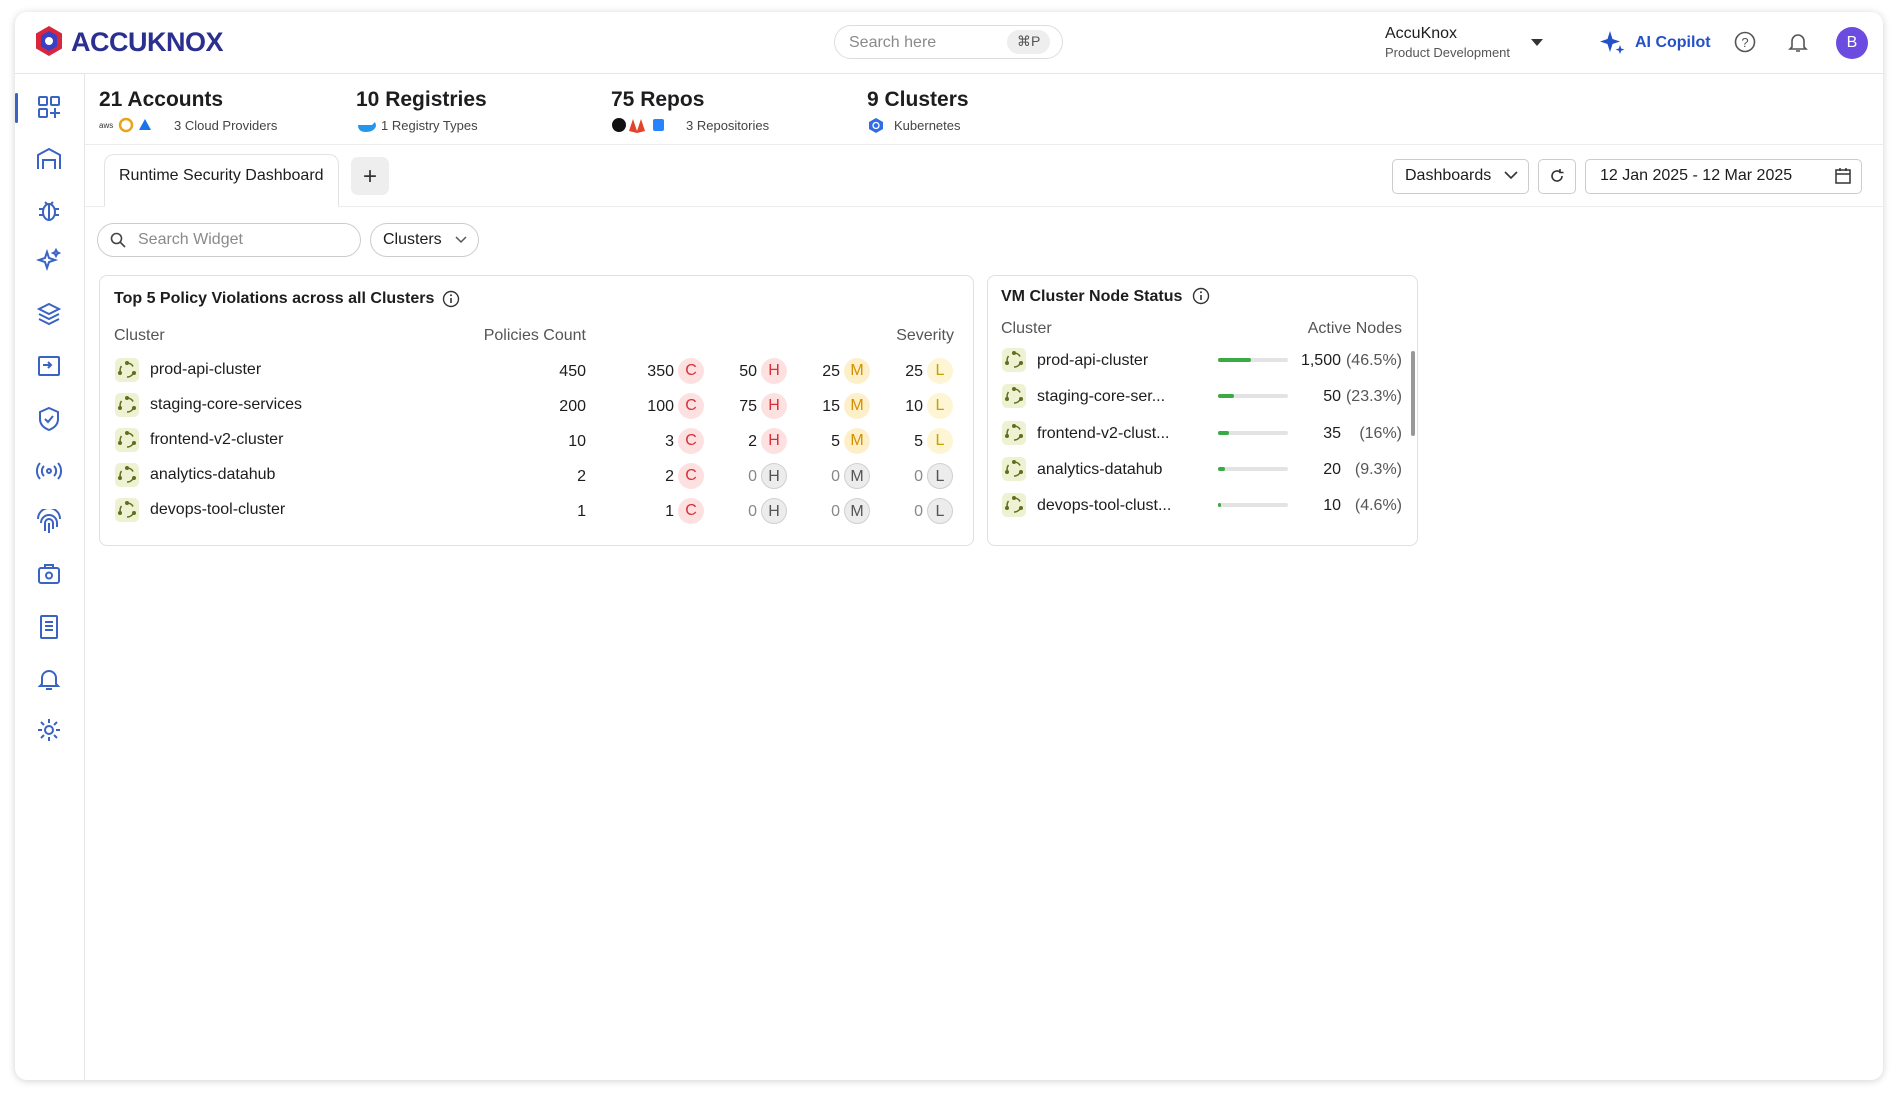  Describe the element at coordinates (638, 125) in the screenshot. I see `stat-icons` at that location.